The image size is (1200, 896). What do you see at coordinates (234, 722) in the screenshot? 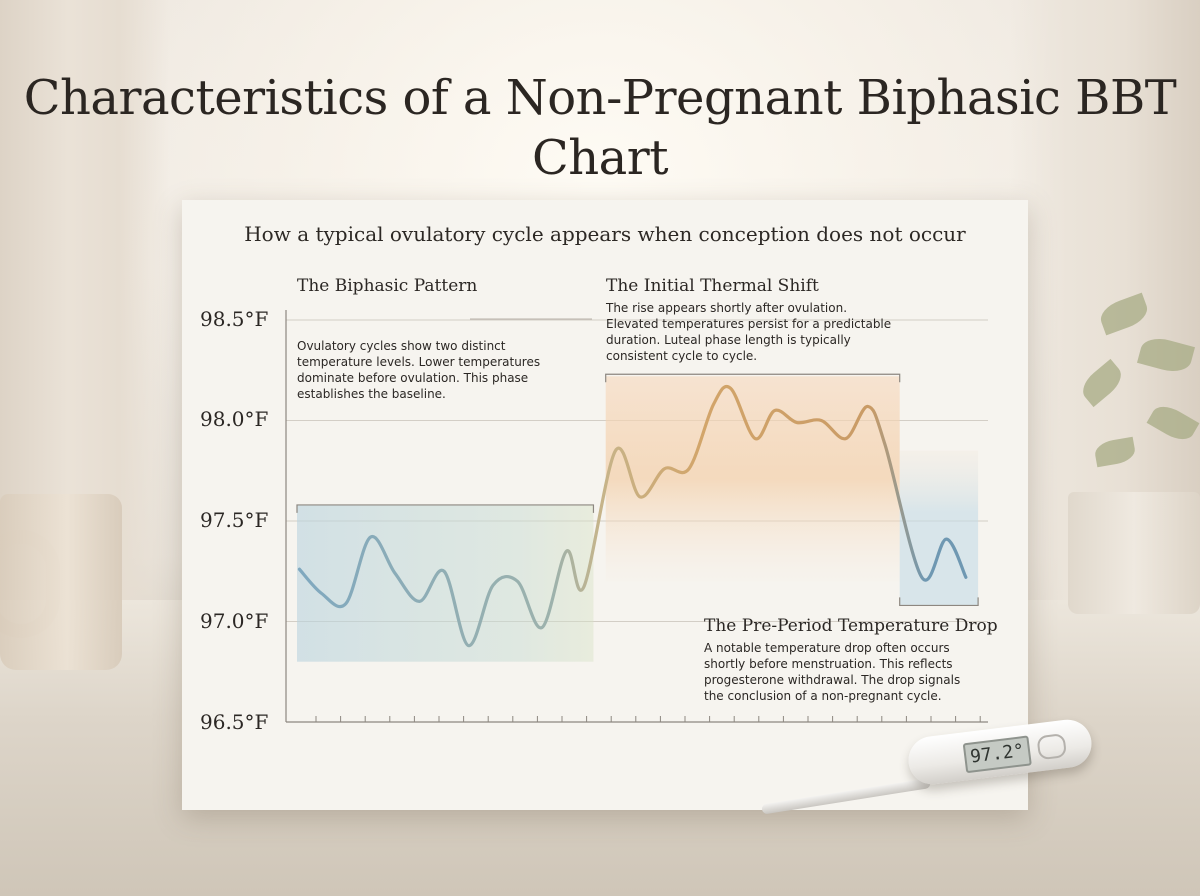
I see `y-tick-label: 96.5°F` at bounding box center [234, 722].